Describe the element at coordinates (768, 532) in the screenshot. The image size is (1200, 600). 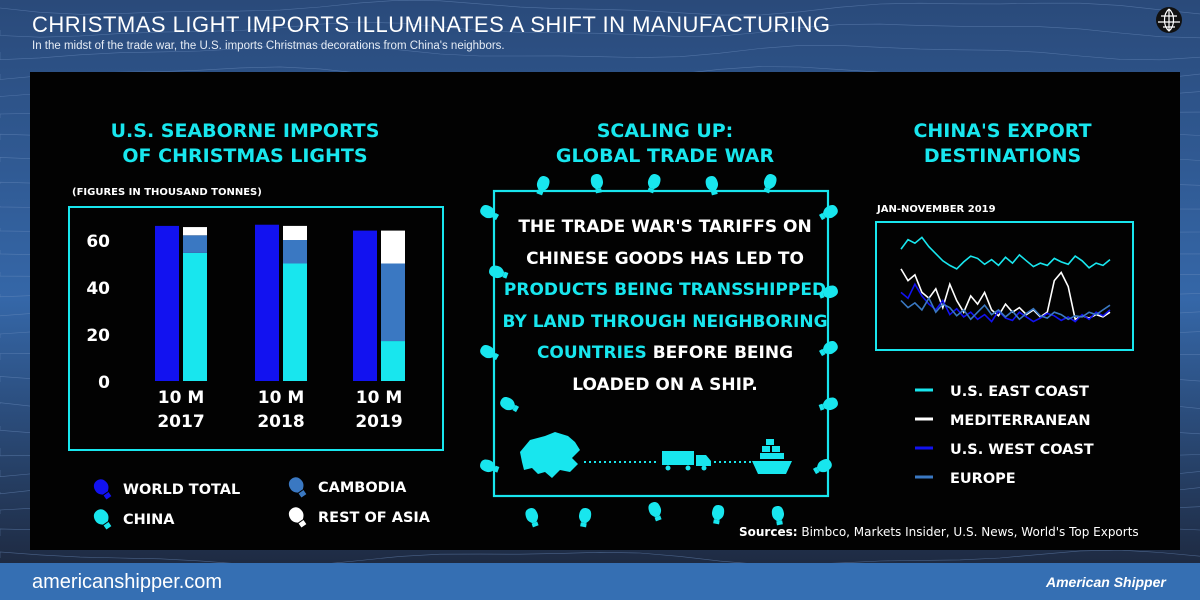
I see `sources-label: Sources:` at that location.